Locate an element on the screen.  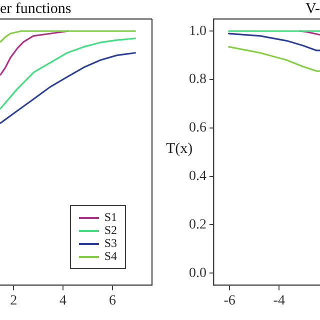
legend-label: S3 is located at coordinates (110, 243).